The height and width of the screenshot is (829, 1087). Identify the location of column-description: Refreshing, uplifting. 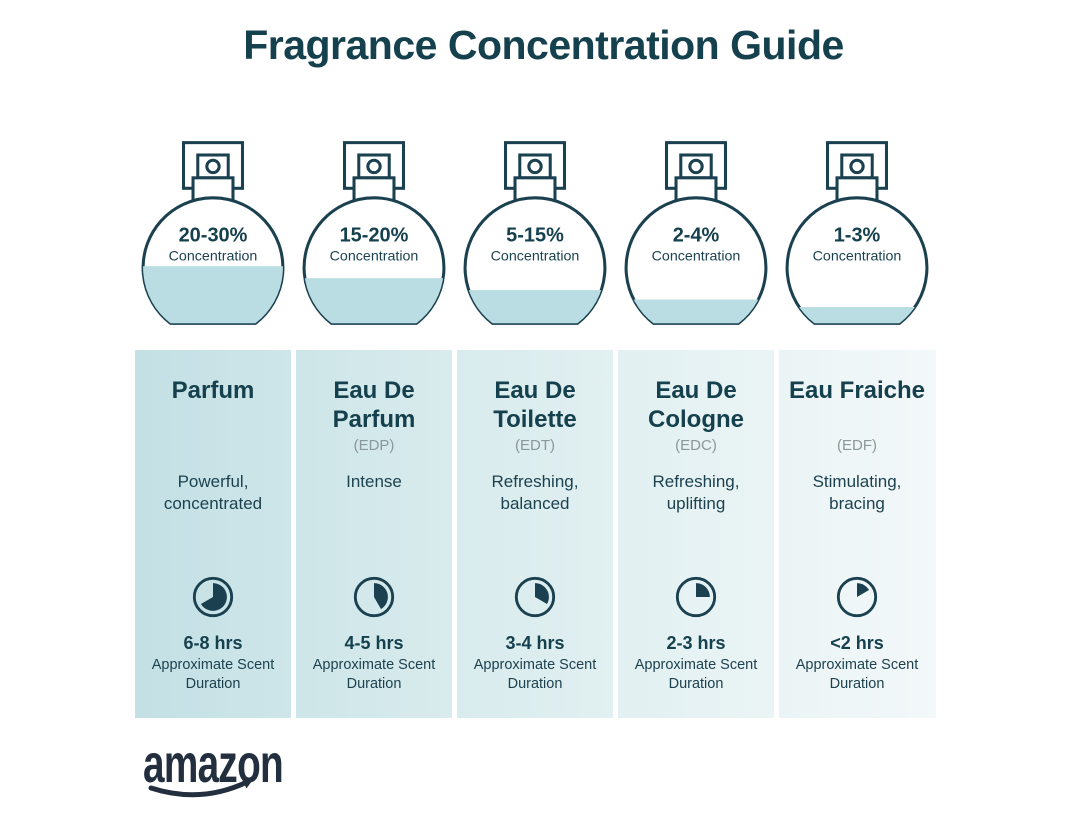
(696, 492).